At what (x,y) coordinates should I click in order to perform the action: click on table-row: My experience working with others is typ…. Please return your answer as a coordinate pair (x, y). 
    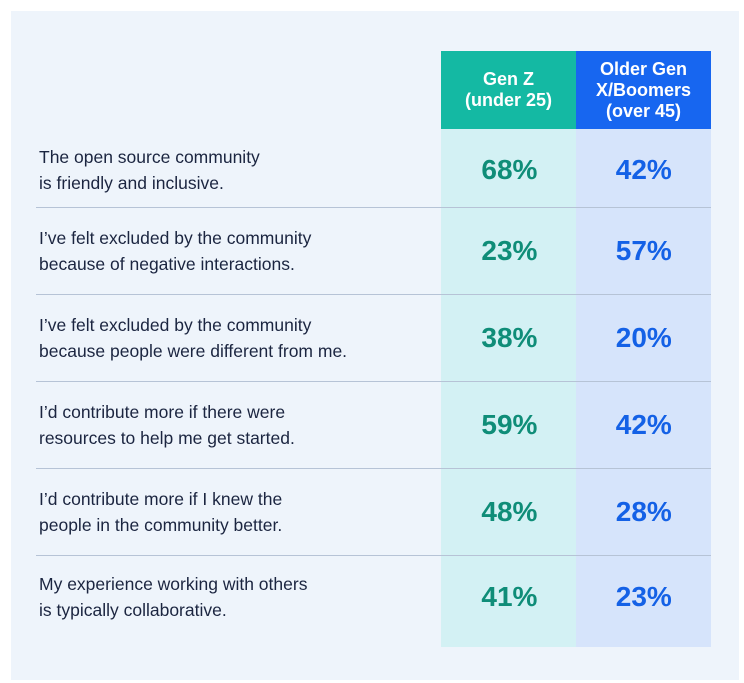
    Looking at the image, I should click on (373, 596).